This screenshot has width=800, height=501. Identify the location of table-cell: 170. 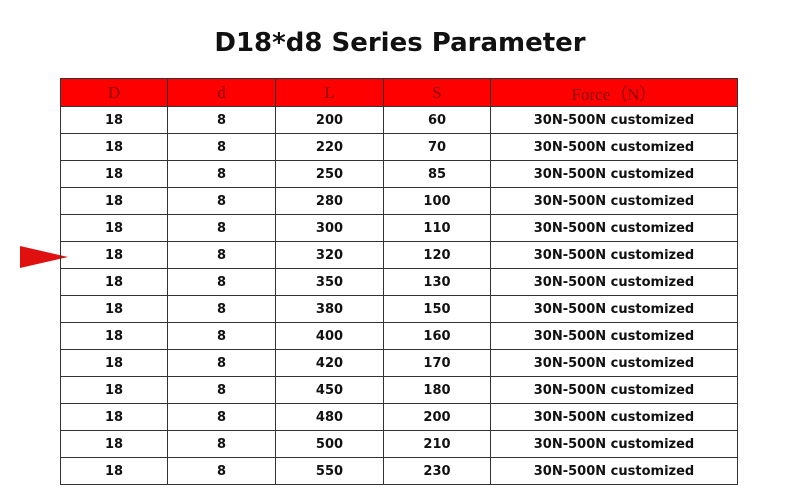
(437, 363).